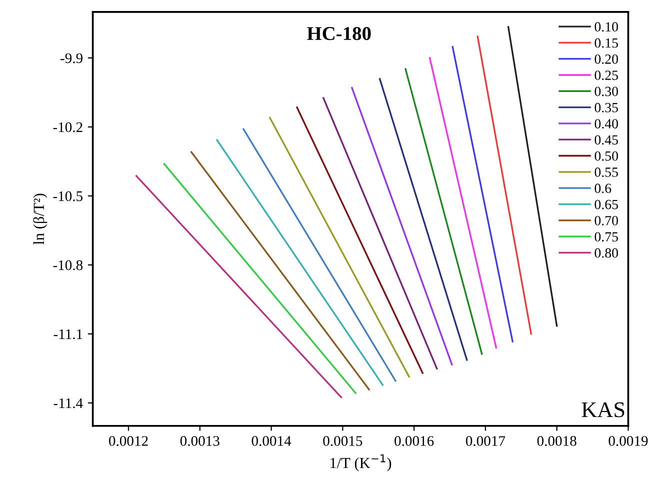 The width and height of the screenshot is (649, 478). I want to click on x-axis-title: 1/T (K$^{−1}$), so click(361, 463).